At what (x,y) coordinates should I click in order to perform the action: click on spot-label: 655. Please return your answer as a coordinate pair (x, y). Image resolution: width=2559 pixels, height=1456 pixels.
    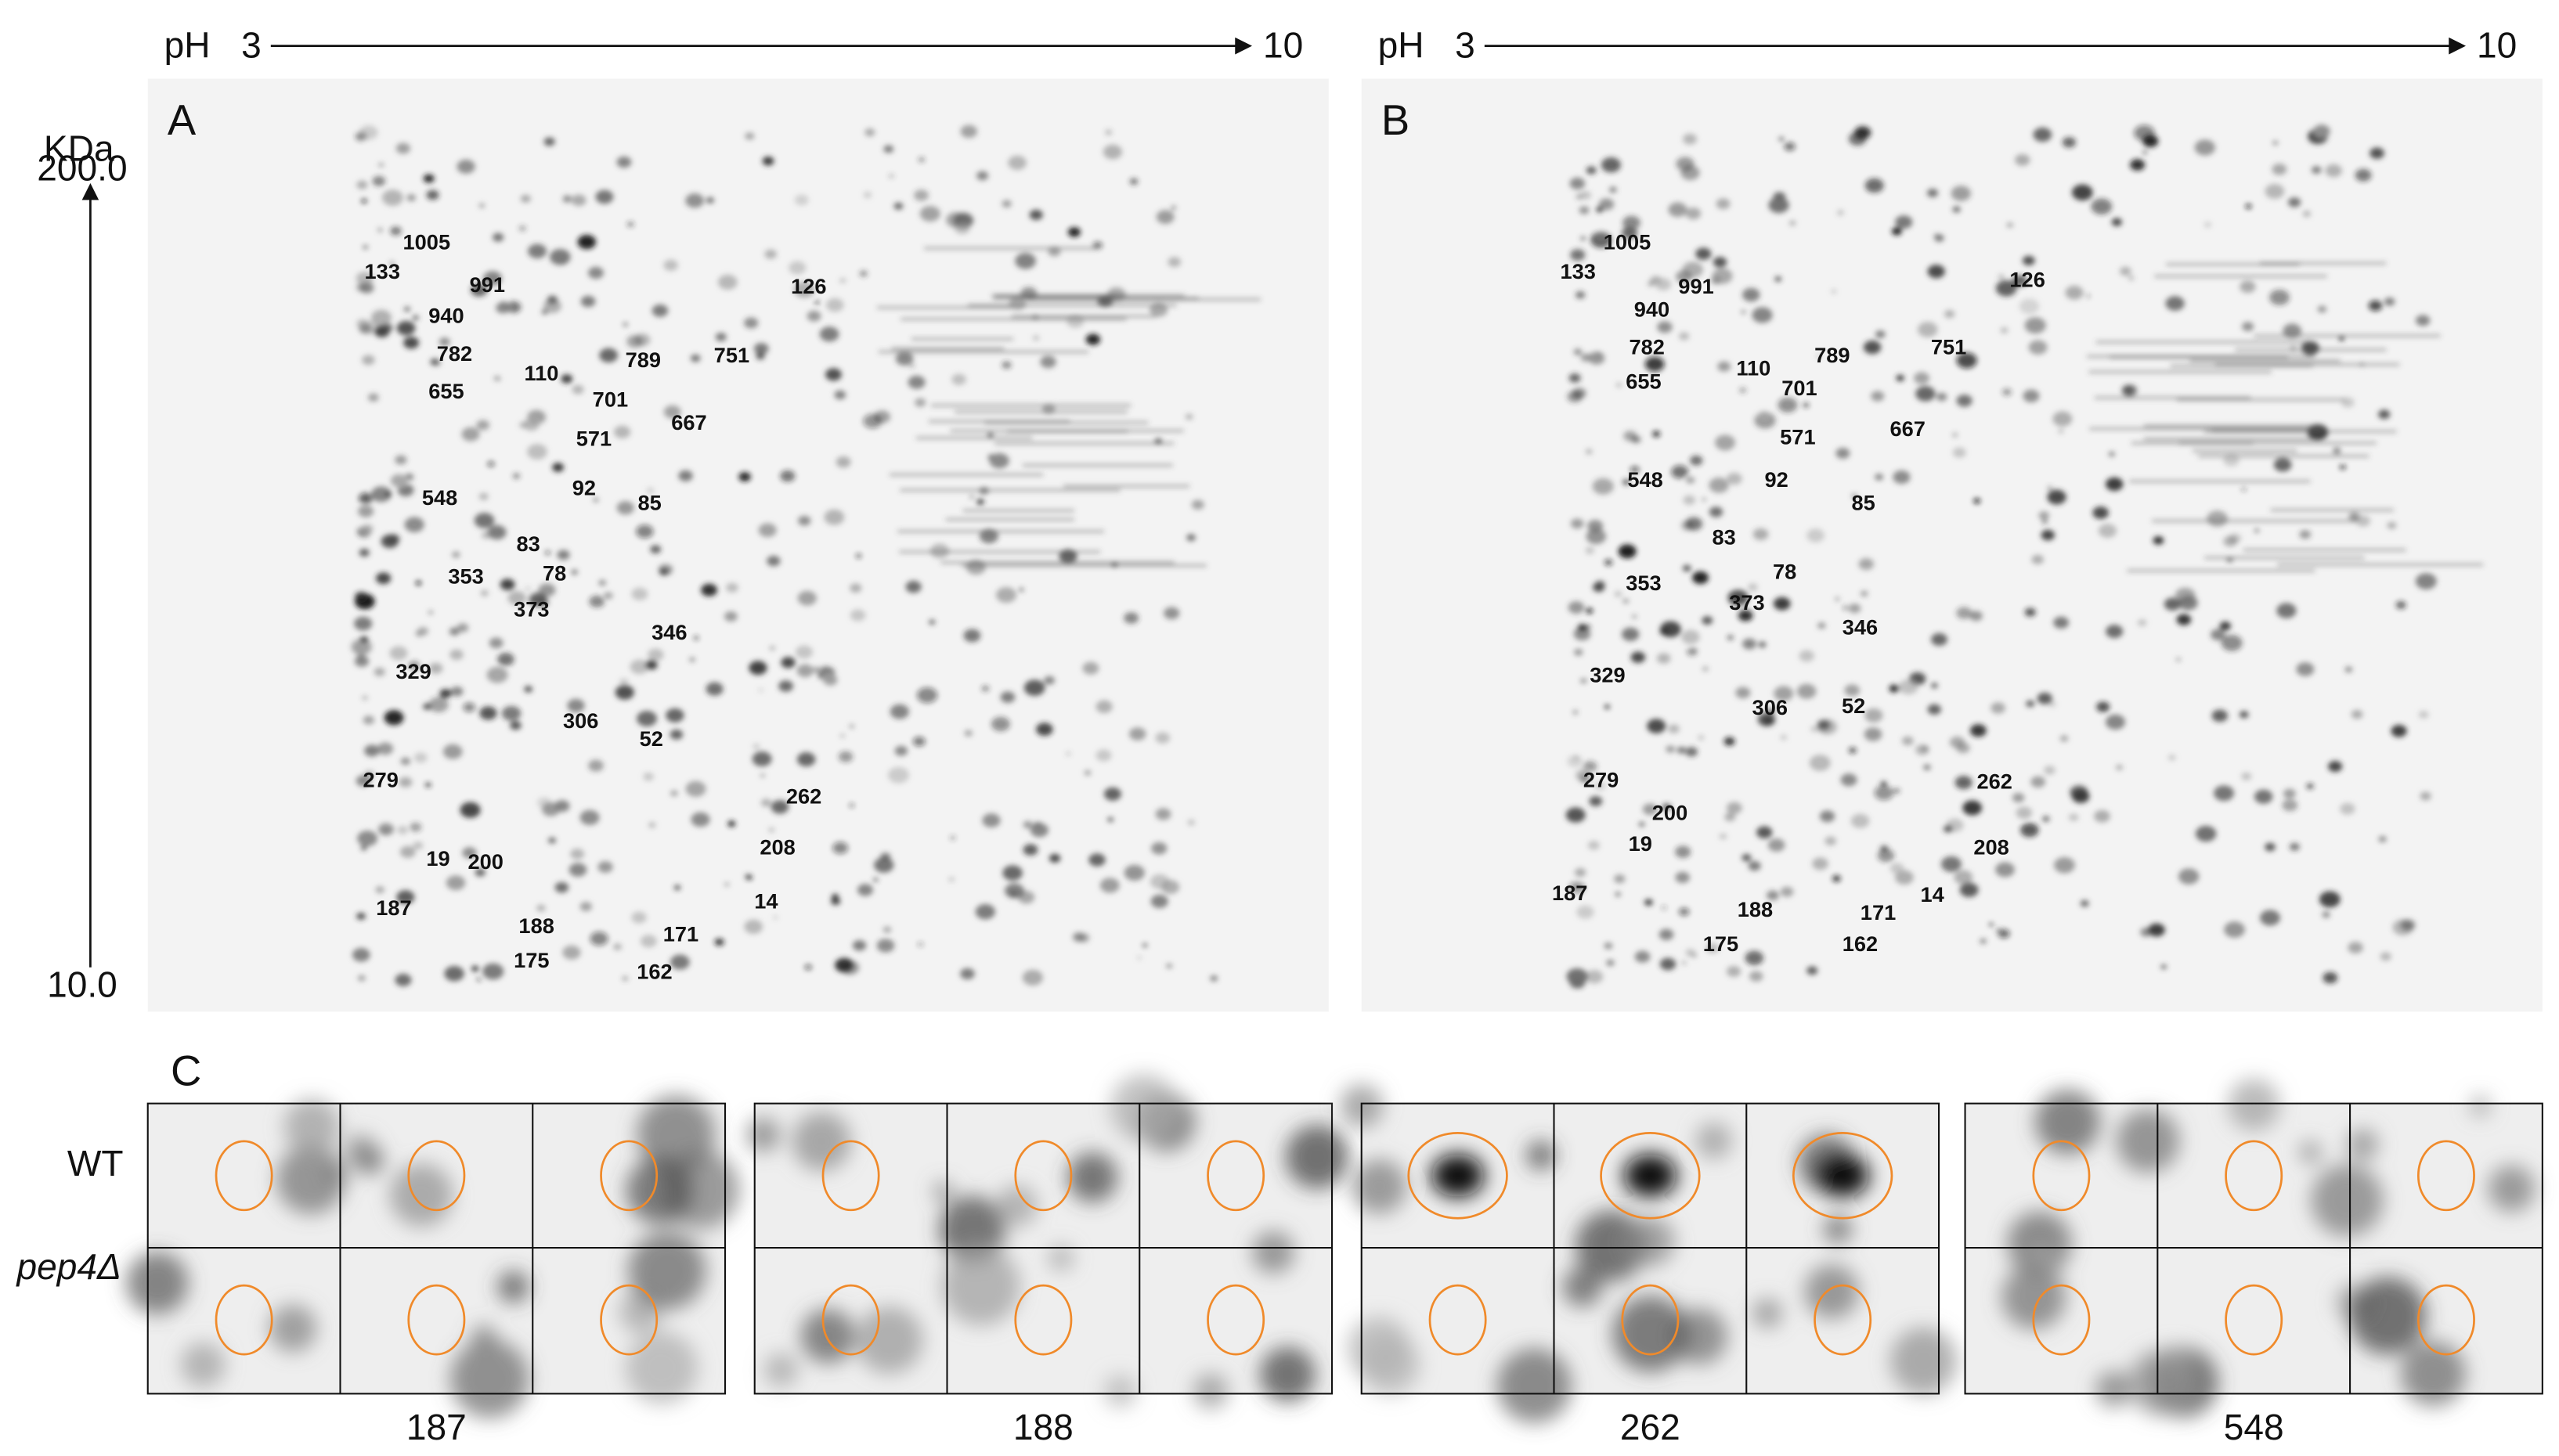
    Looking at the image, I should click on (1643, 381).